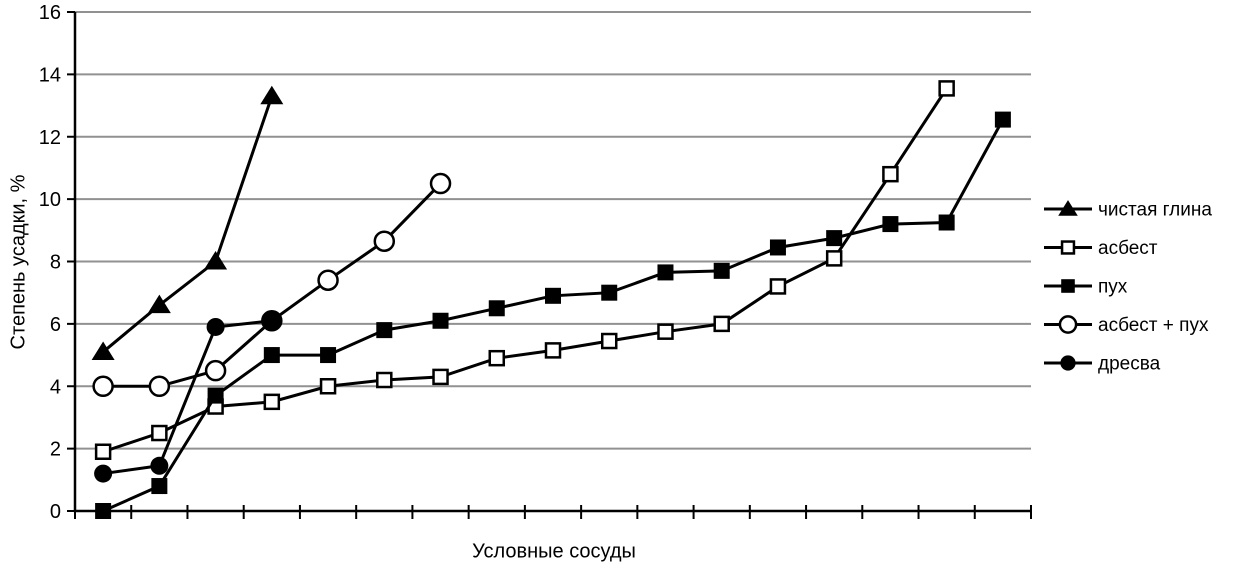 The height and width of the screenshot is (571, 1241). I want to click on series-line-chistaya-glina, so click(188, 224).